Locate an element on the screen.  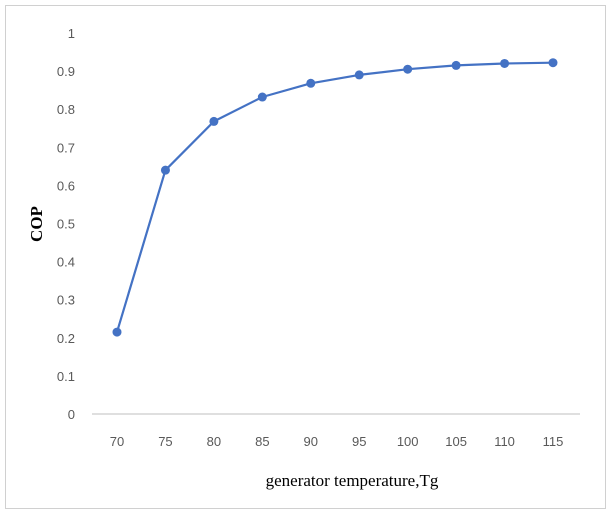
y-tick-label: 0.3 is located at coordinates (66, 300).